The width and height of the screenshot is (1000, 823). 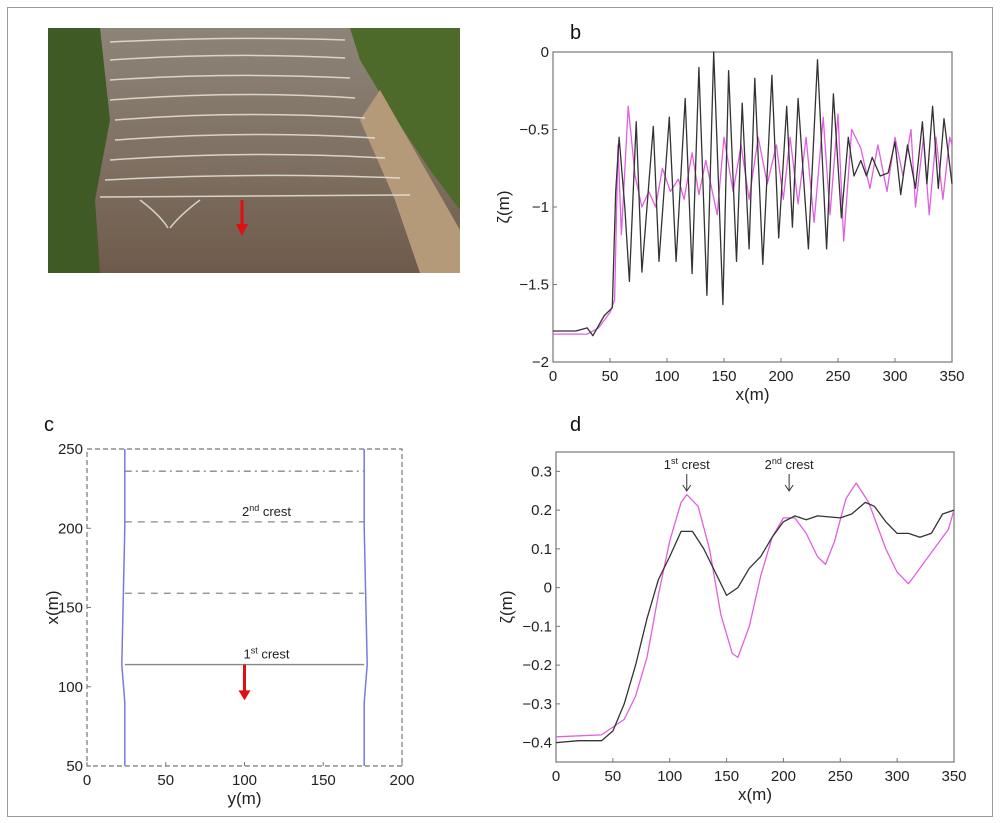 What do you see at coordinates (541, 510) in the screenshot?
I see `y-tick-label: 0.2` at bounding box center [541, 510].